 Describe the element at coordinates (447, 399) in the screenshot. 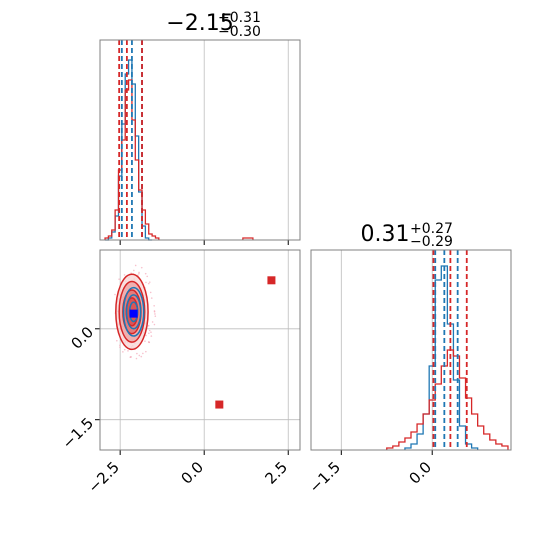

I see `y-marginal-hist-series_b` at that location.